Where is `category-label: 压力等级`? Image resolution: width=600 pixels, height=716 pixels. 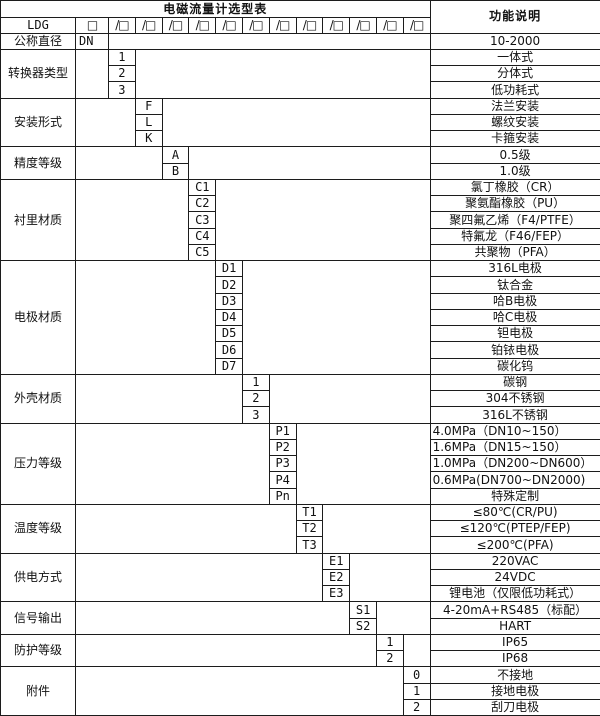
category-label: 压力等级 is located at coordinates (38, 463).